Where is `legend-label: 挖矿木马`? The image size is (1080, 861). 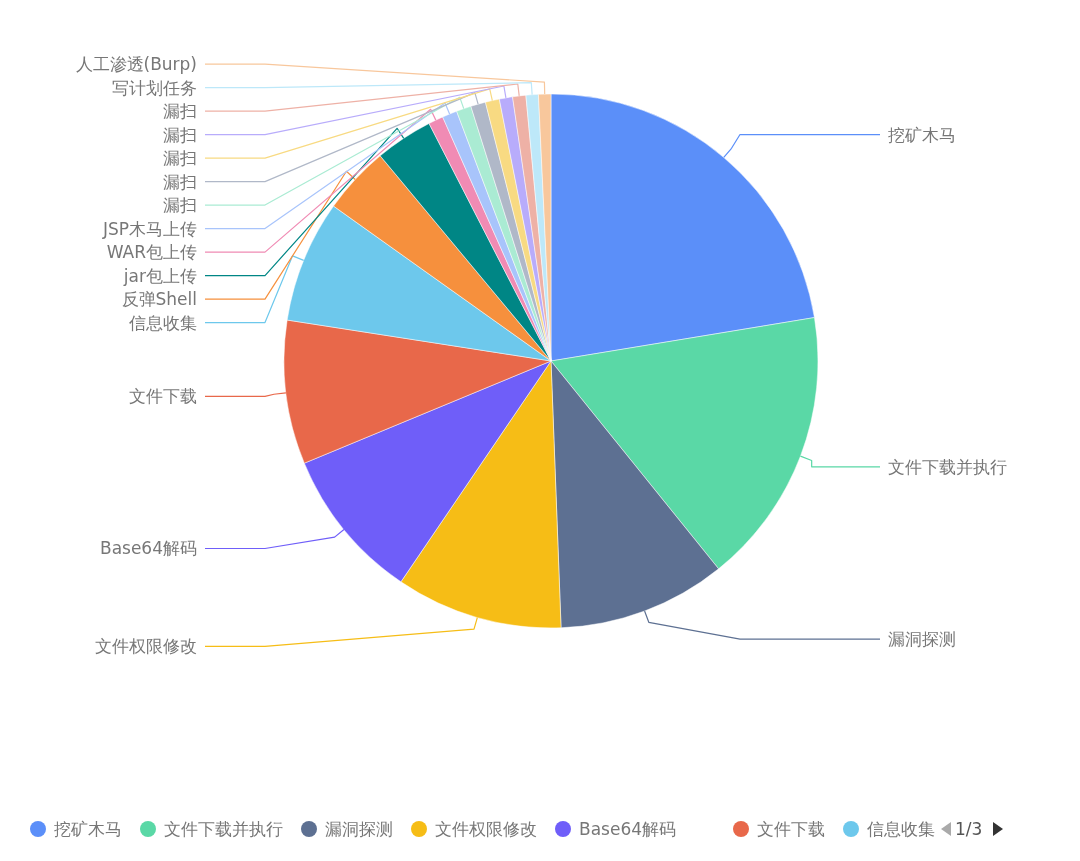 legend-label: 挖矿木马 is located at coordinates (88, 828).